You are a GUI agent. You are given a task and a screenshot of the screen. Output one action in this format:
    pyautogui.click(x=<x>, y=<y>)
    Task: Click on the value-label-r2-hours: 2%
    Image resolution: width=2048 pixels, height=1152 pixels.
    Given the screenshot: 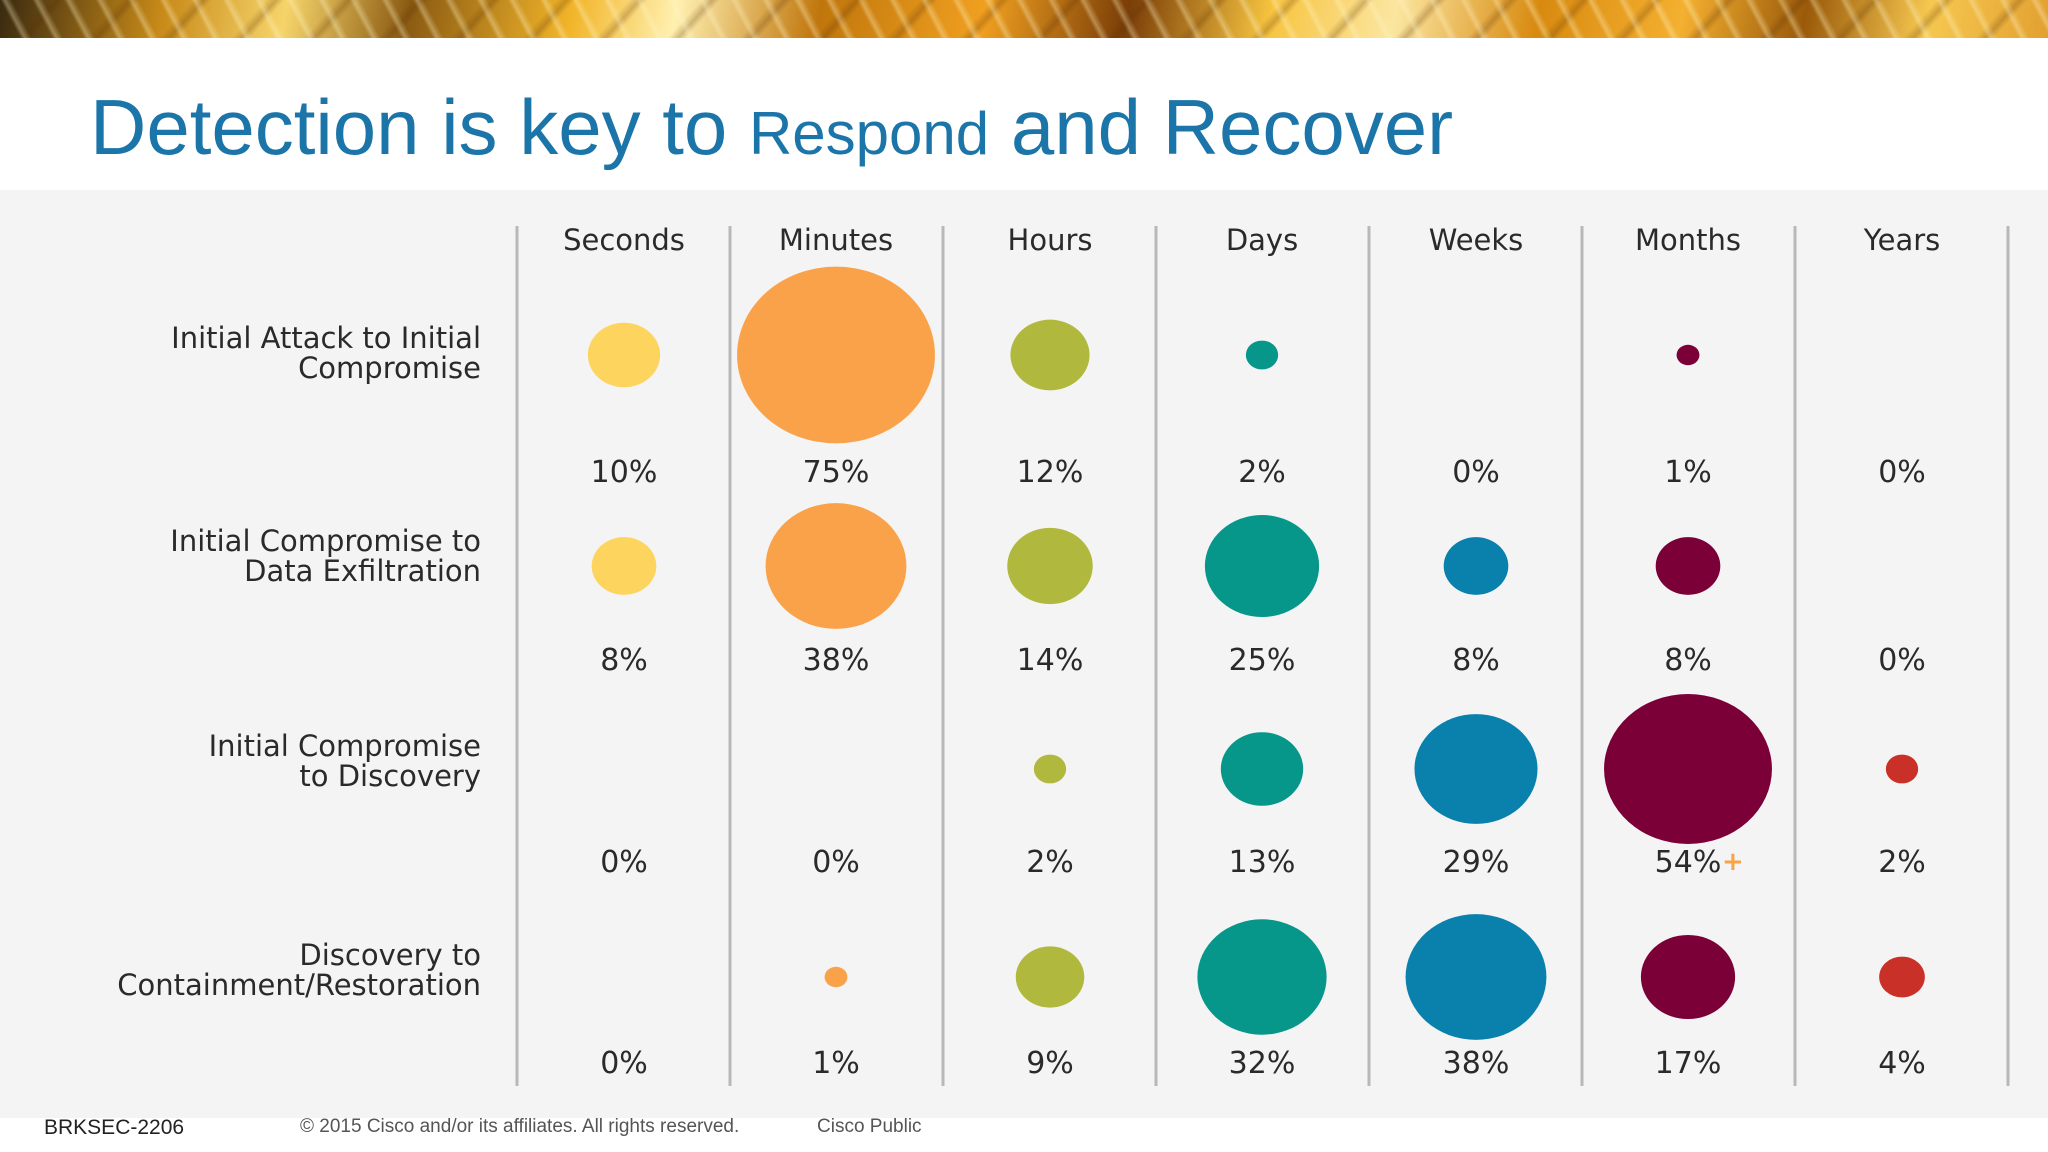 What is the action you would take?
    pyautogui.click(x=1050, y=862)
    